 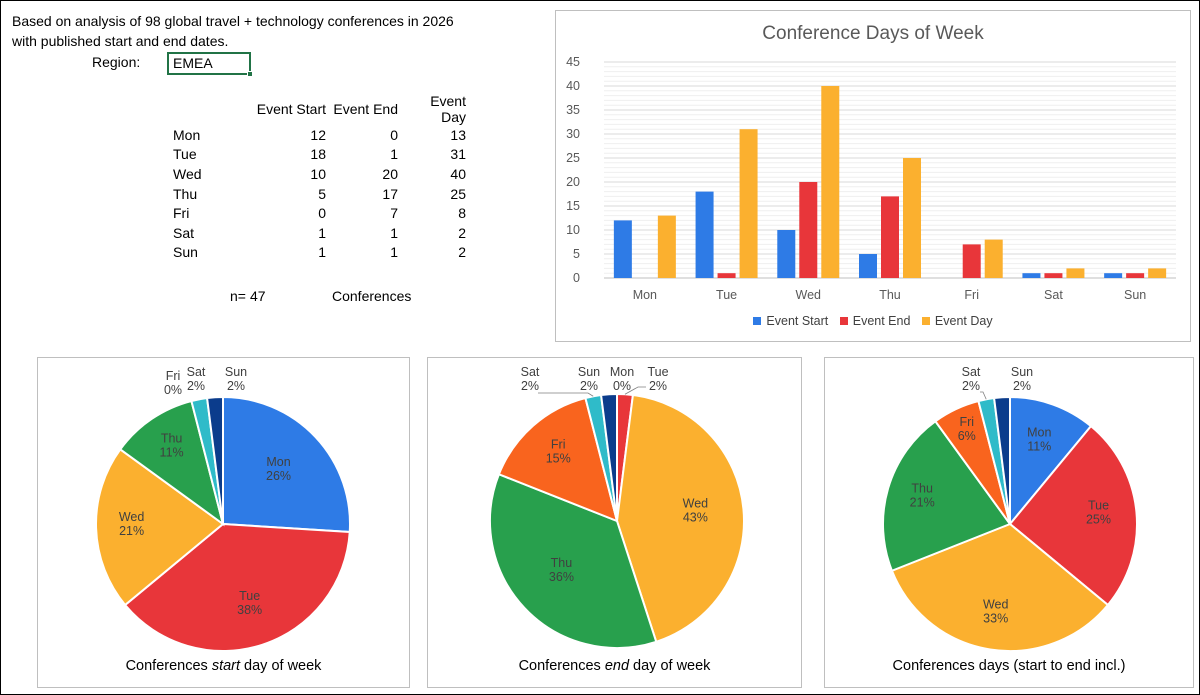 I want to click on bar-event-day-wed, so click(x=830, y=182).